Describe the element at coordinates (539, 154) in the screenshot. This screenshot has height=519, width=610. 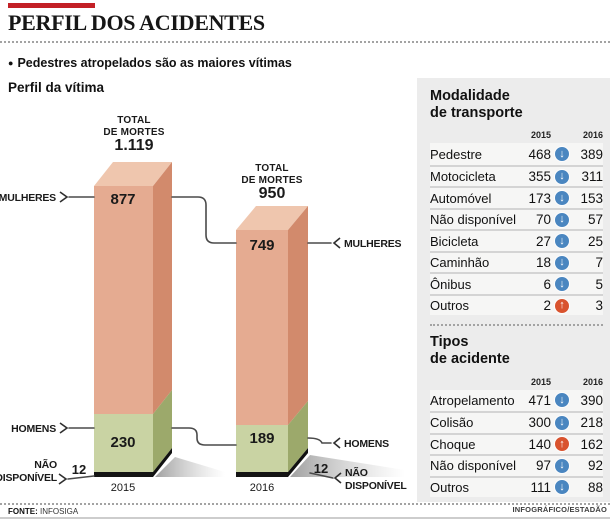
I see `value-2015: 468` at that location.